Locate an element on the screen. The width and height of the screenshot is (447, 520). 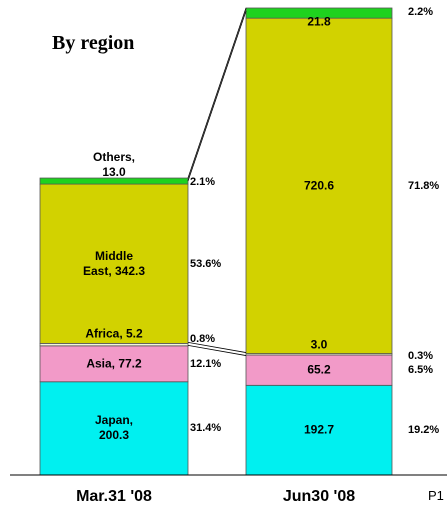
x-tick-label: Mar.31 '08 is located at coordinates (114, 496).